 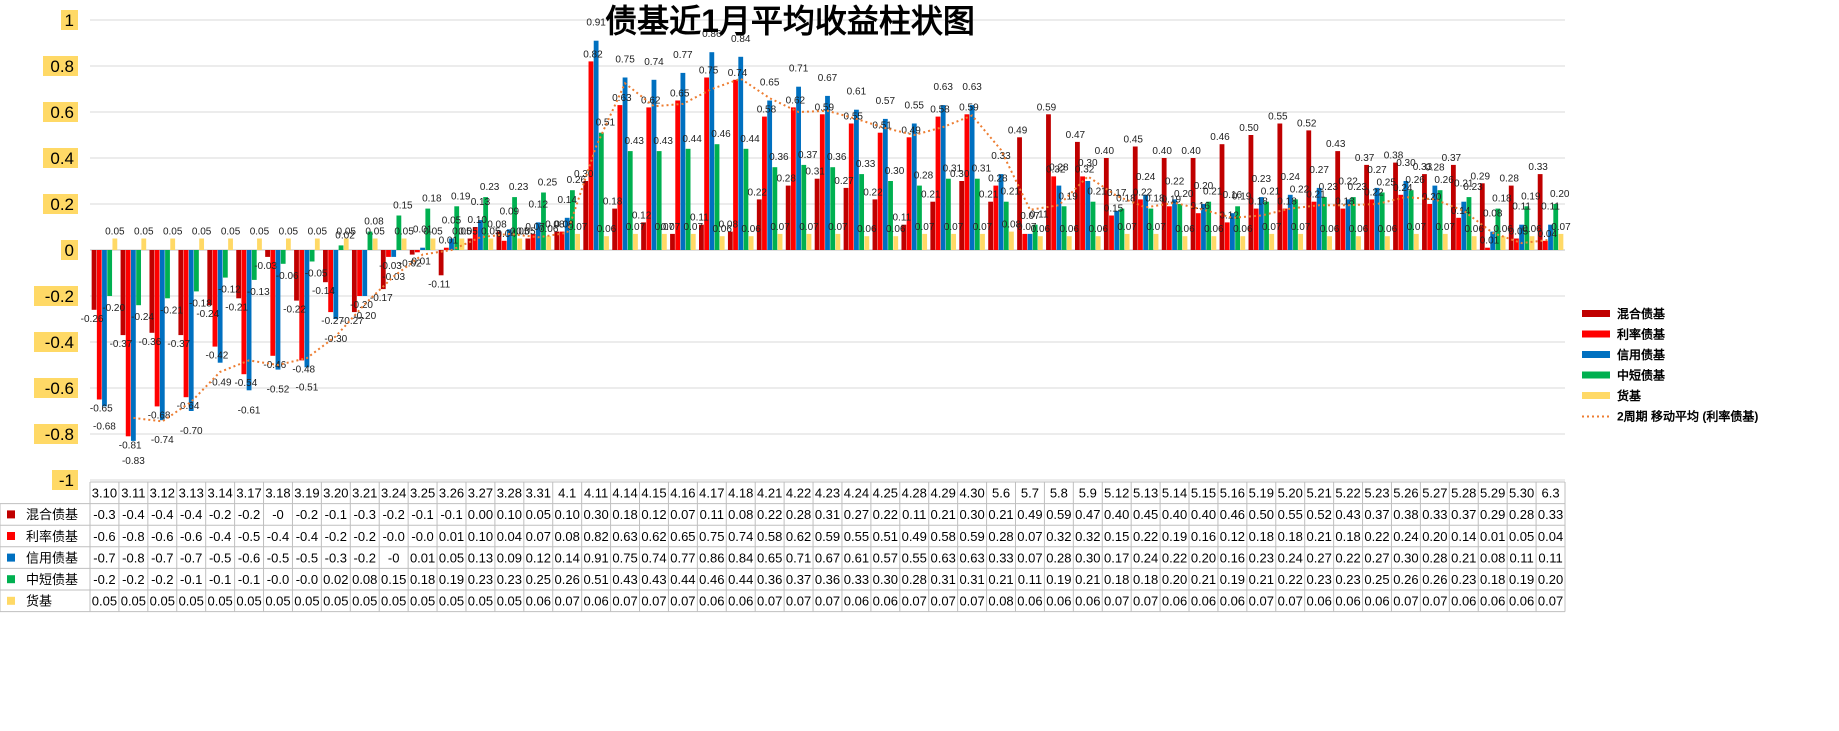 I want to click on x-tick-label: 3.24, so click(x=393, y=493).